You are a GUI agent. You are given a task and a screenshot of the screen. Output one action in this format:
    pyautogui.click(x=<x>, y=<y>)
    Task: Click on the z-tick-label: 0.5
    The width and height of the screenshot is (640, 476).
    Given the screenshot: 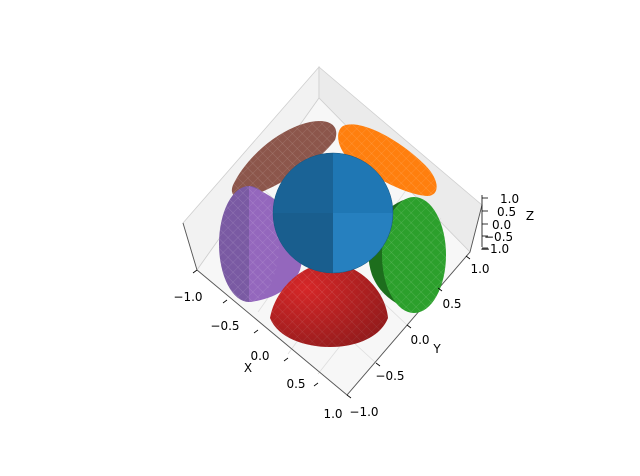 What is the action you would take?
    pyautogui.click(x=506, y=212)
    